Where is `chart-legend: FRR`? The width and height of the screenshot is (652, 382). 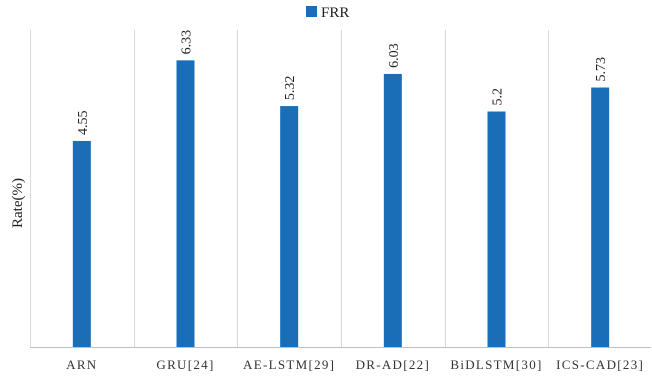 chart-legend: FRR is located at coordinates (327, 13).